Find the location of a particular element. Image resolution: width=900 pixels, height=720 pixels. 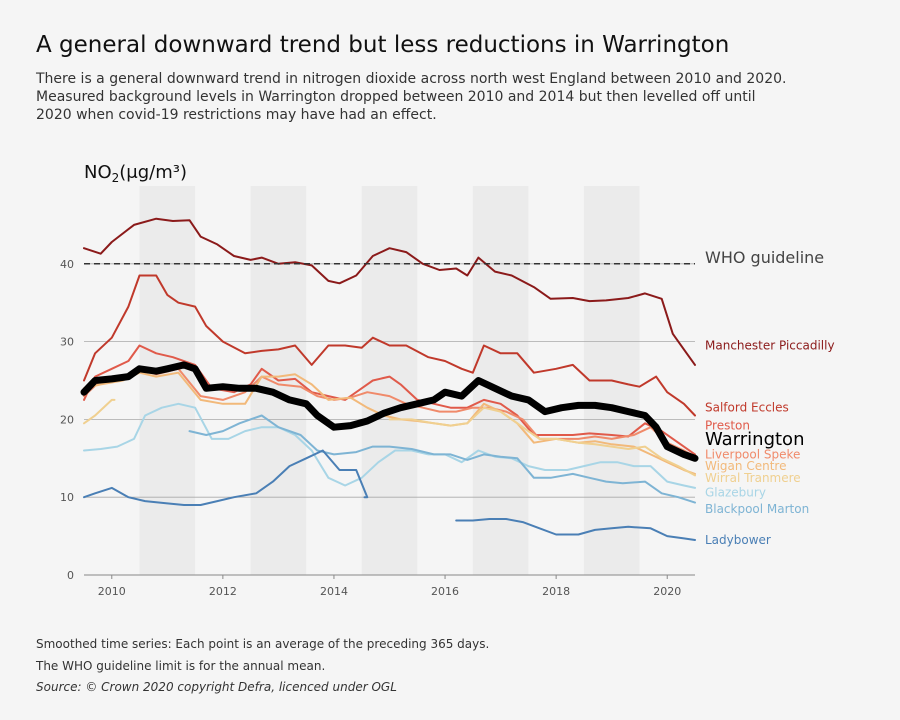

series-label: Wigan Centre is located at coordinates (745, 466).